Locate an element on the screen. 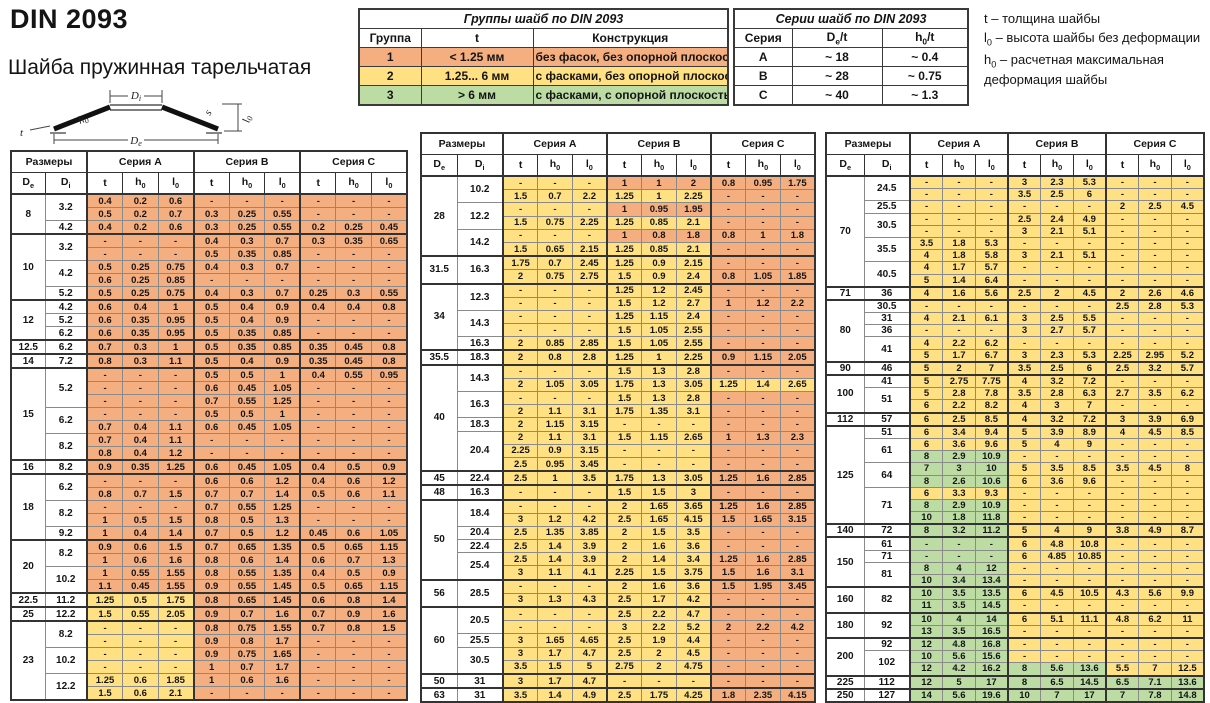 This screenshot has height=703, width=1210. value-cell: 4.9 is located at coordinates (589, 695).